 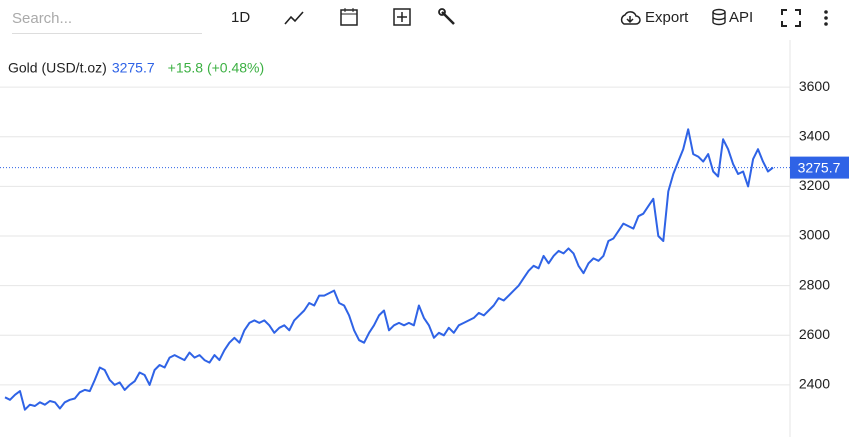 What do you see at coordinates (57, 68) in the screenshot?
I see `legend-name: Gold (USD/t.oz)` at bounding box center [57, 68].